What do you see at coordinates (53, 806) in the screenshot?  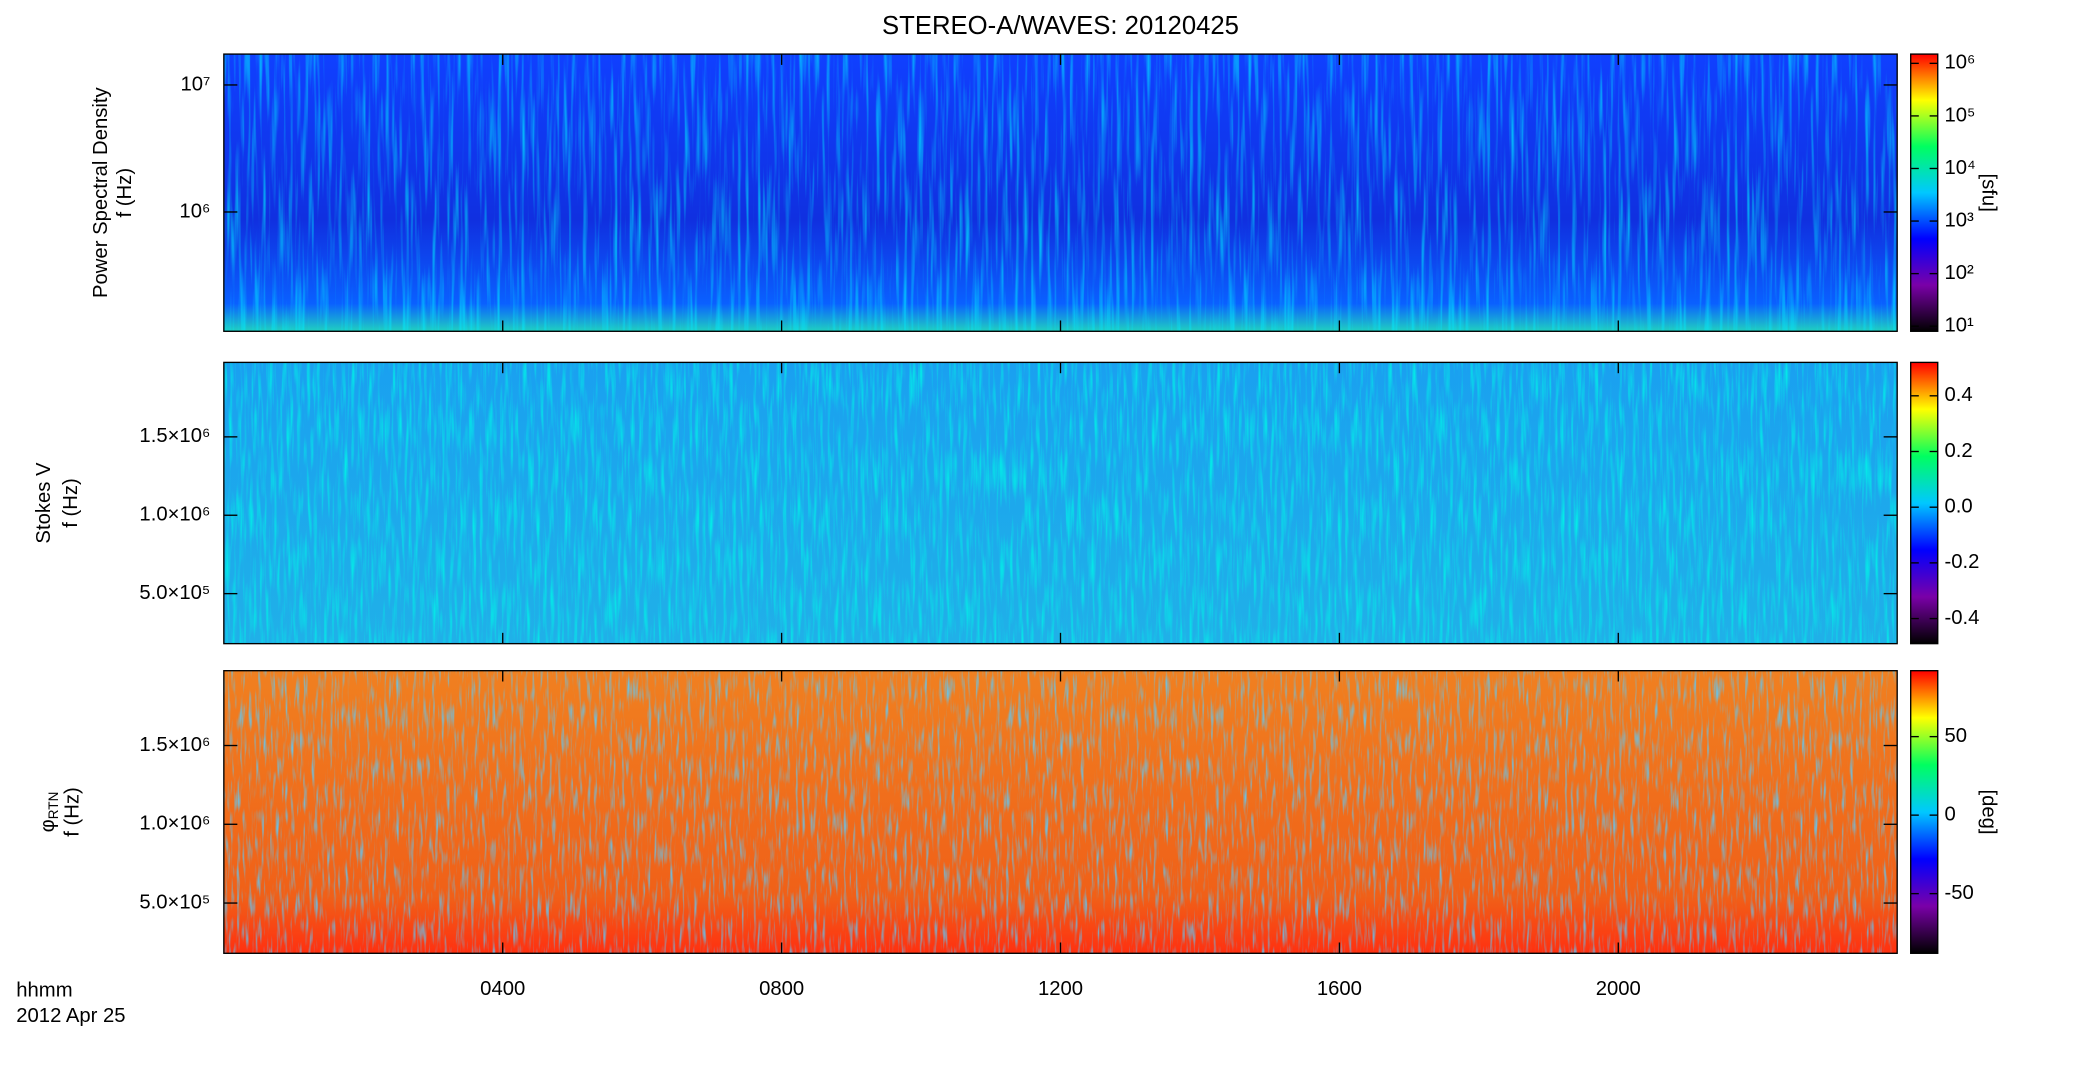 I see `y-axis-label-subscript: RTN` at bounding box center [53, 806].